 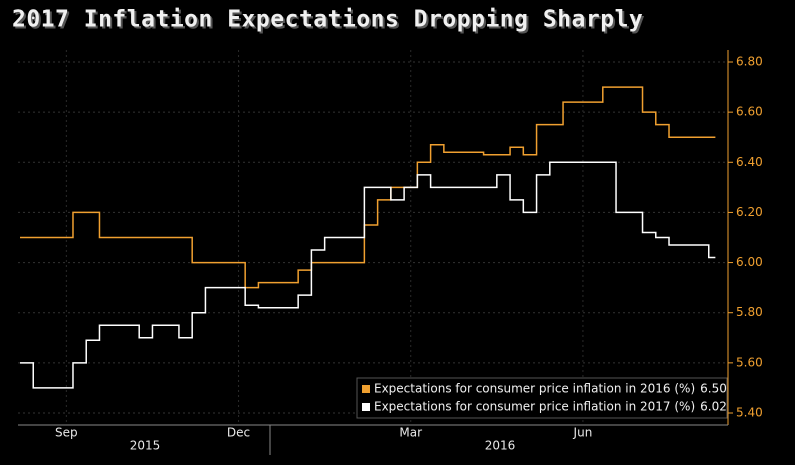 I want to click on y-tick-label: 6.20, so click(x=749, y=212).